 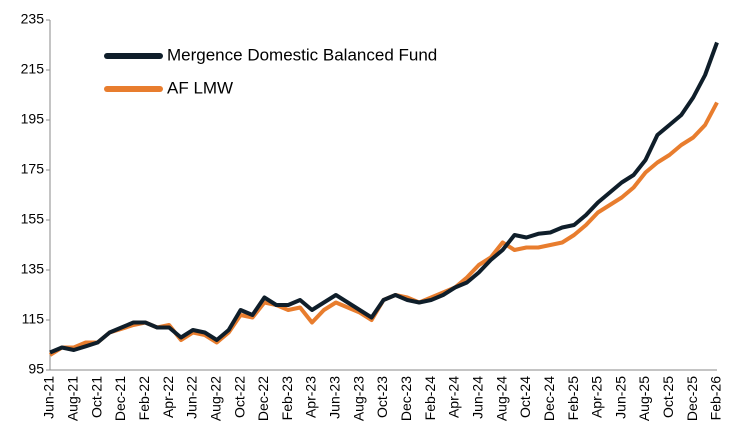 I want to click on y-tick-label: 195, so click(x=33, y=119).